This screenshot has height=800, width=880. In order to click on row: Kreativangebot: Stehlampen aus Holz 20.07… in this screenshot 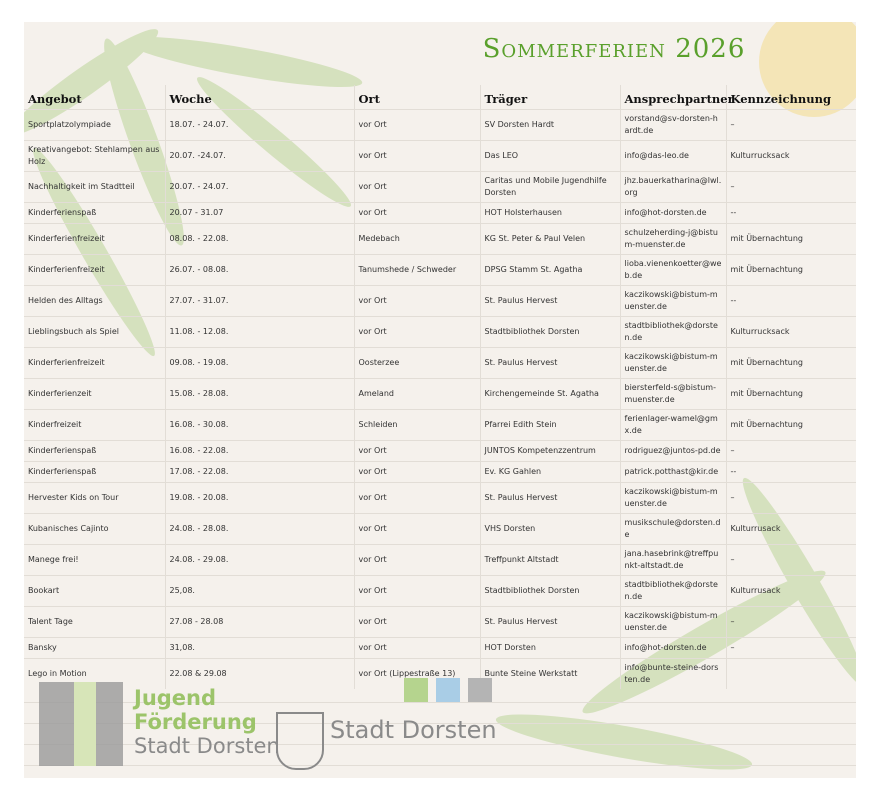, I will do `click(440, 156)`.